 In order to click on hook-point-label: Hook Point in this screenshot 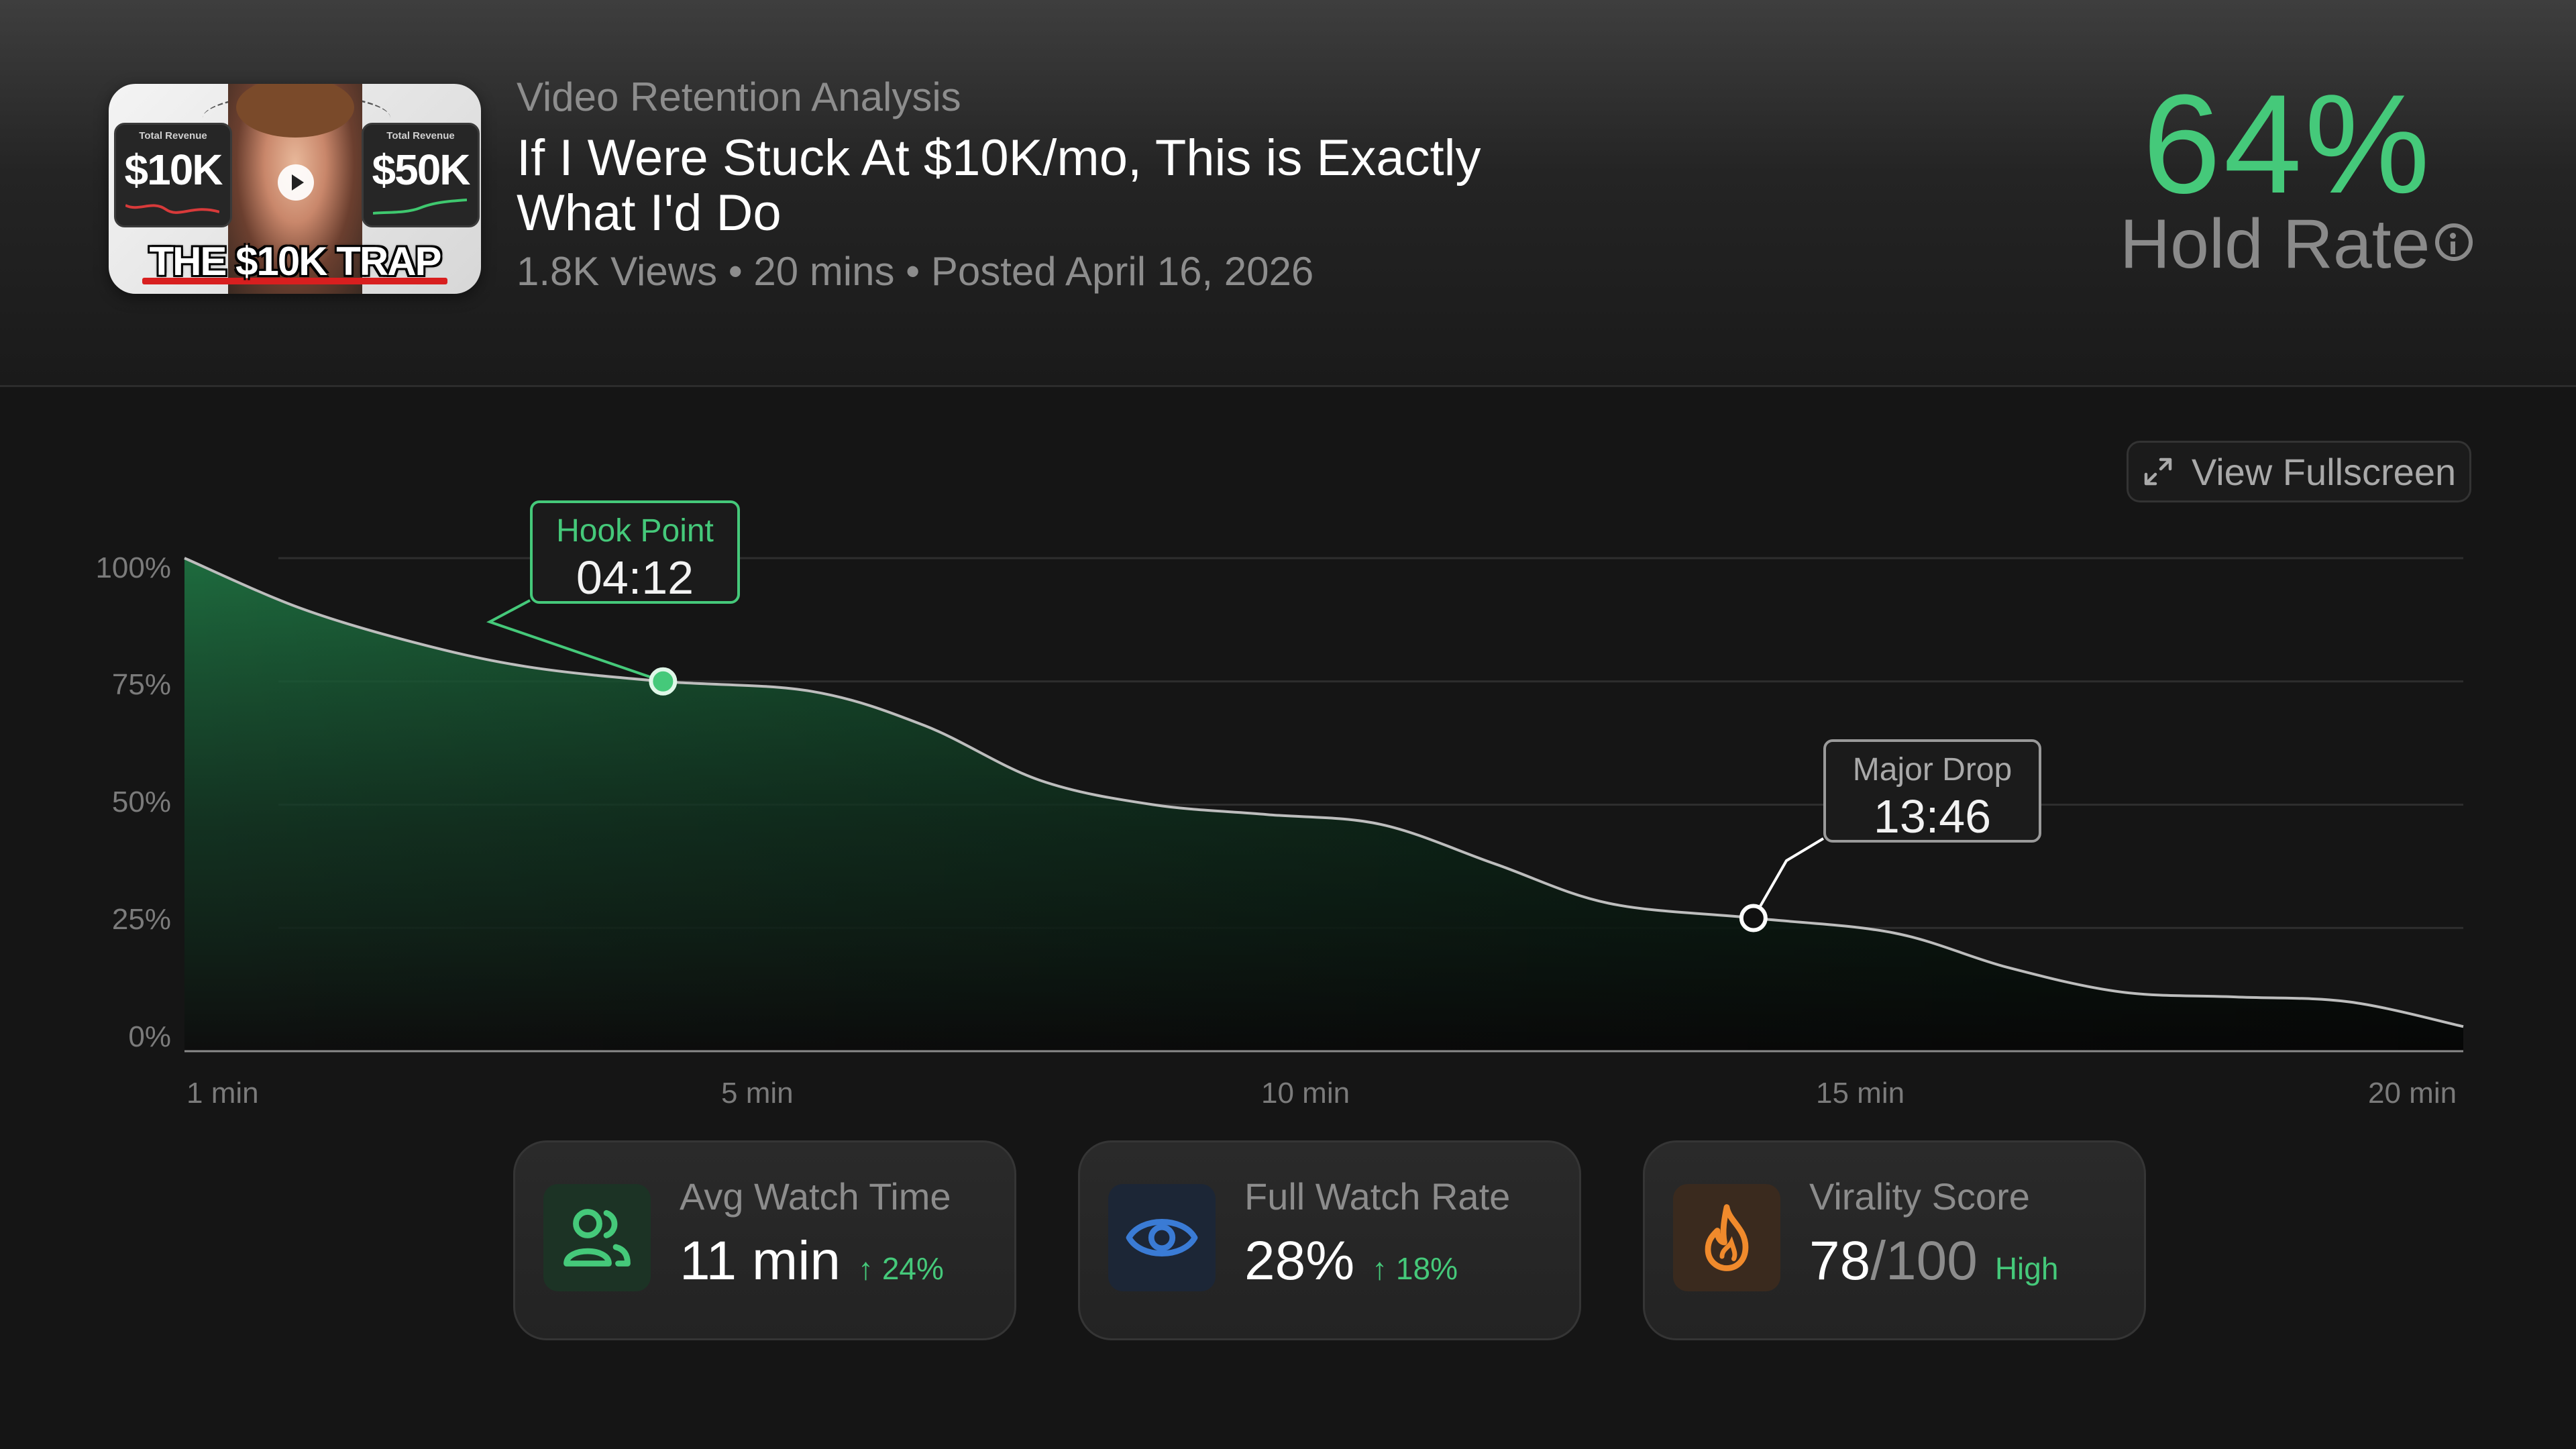, I will do `click(635, 531)`.